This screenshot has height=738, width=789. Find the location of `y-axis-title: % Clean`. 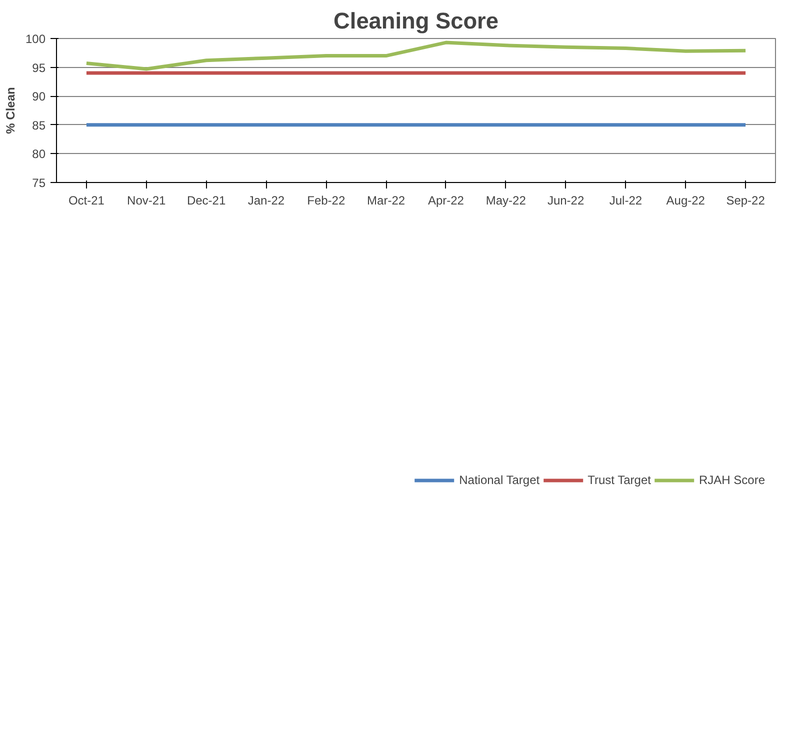

y-axis-title: % Clean is located at coordinates (10, 110).